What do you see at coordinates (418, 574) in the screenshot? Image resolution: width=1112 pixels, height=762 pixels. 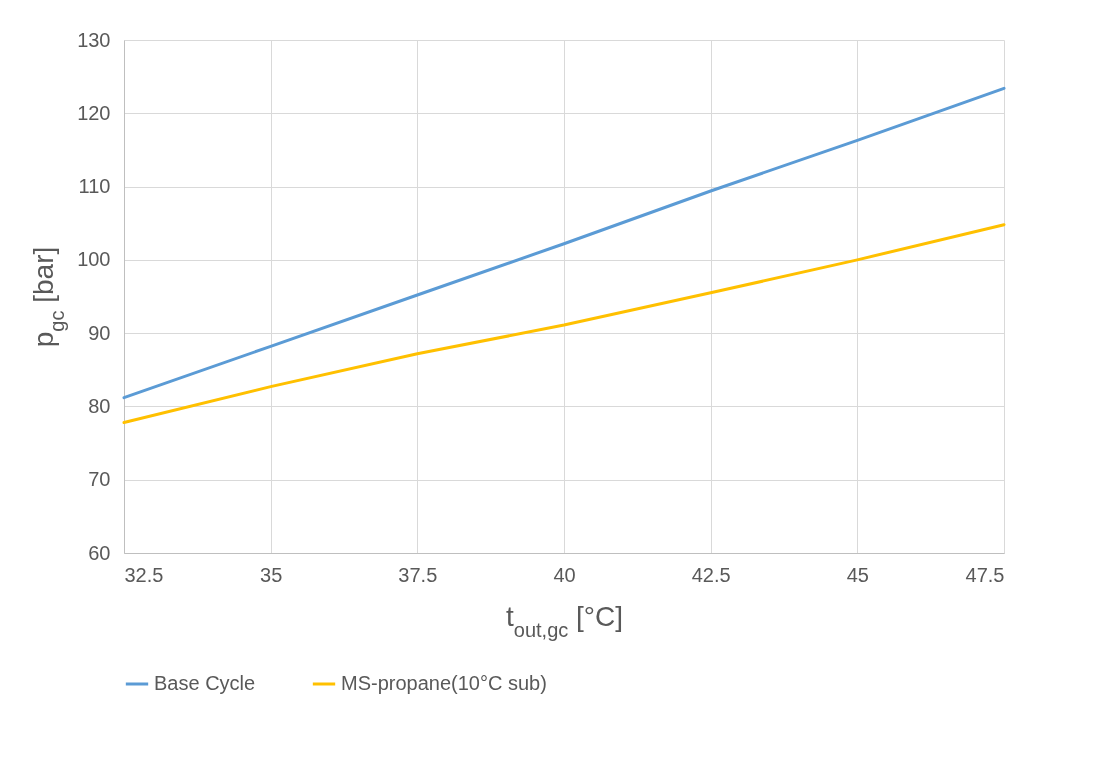 I see `x-tick-label: 37.5` at bounding box center [418, 574].